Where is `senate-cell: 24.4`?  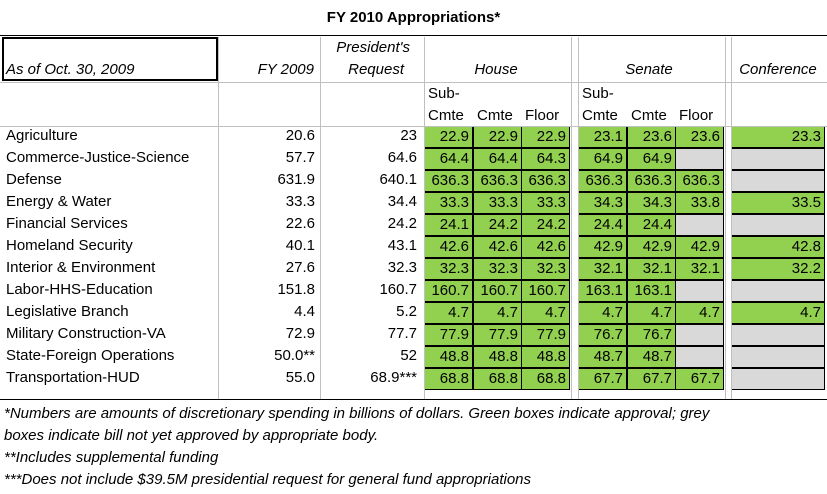
senate-cell: 24.4 is located at coordinates (602, 225).